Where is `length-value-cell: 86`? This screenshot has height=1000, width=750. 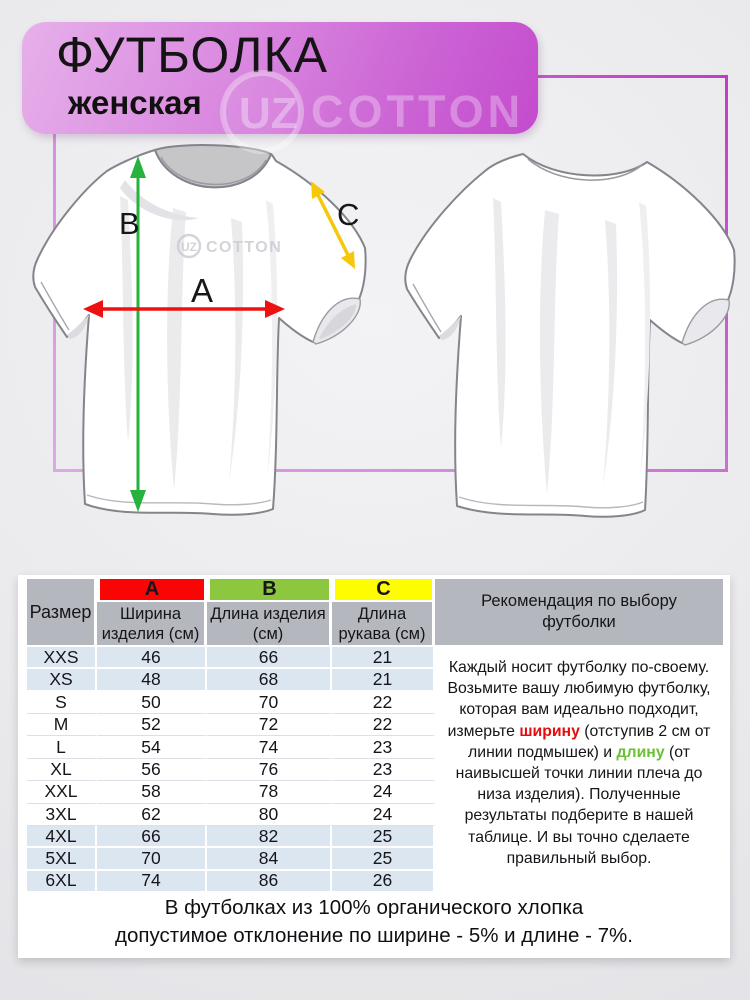
length-value-cell: 86 is located at coordinates (269, 881).